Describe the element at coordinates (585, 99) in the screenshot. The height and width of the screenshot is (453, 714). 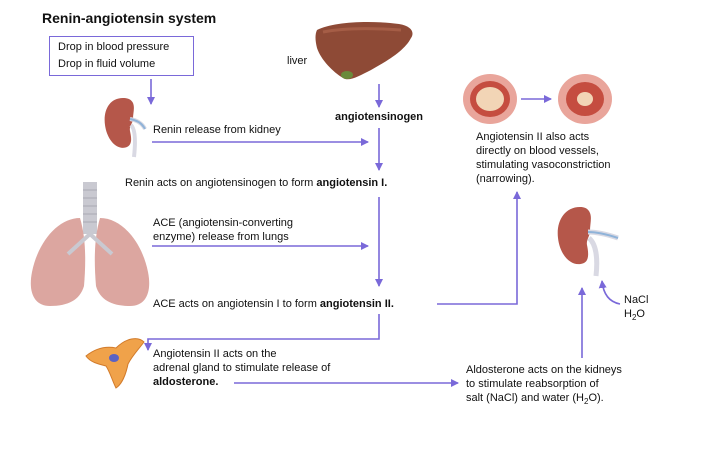
I see `constricted-blood-vessel-icon` at that location.